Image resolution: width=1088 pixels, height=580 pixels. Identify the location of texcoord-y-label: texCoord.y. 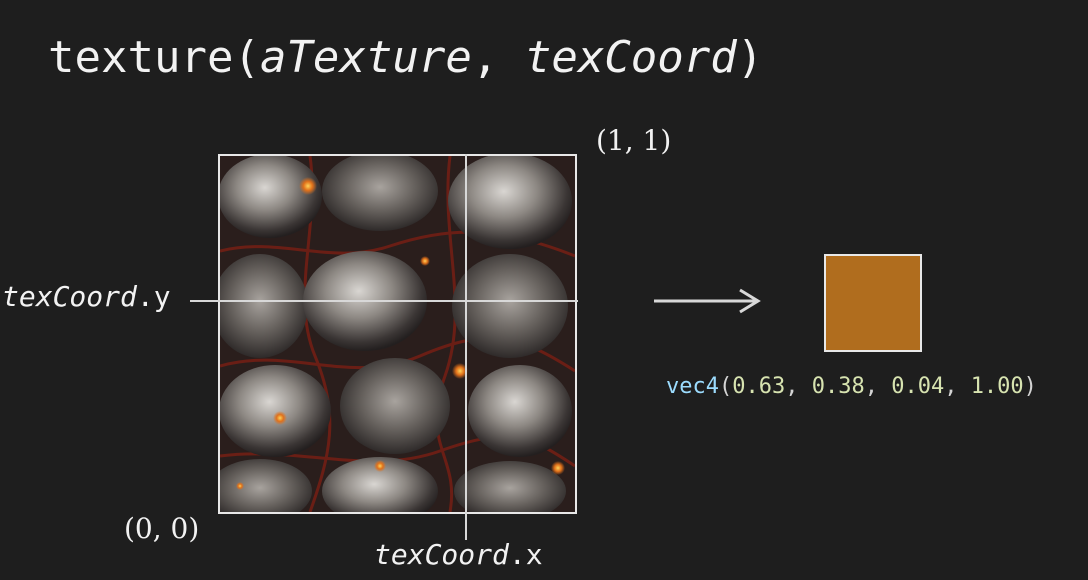
(86, 296).